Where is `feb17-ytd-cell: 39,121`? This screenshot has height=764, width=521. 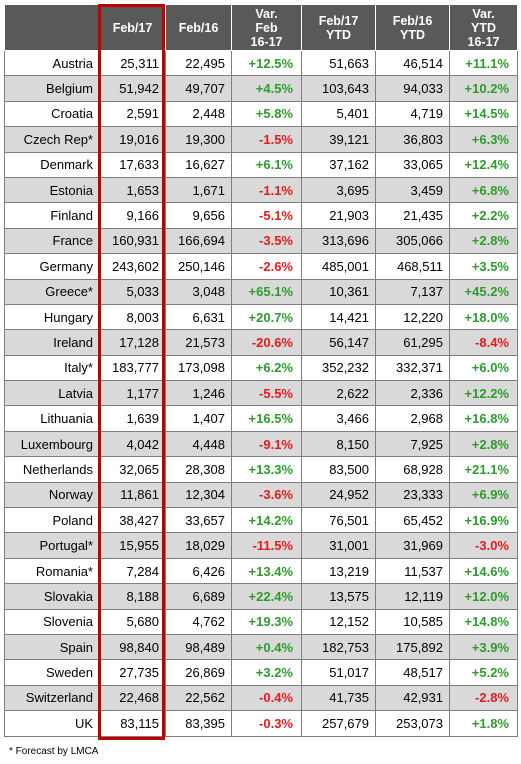
feb17-ytd-cell: 39,121 is located at coordinates (338, 139).